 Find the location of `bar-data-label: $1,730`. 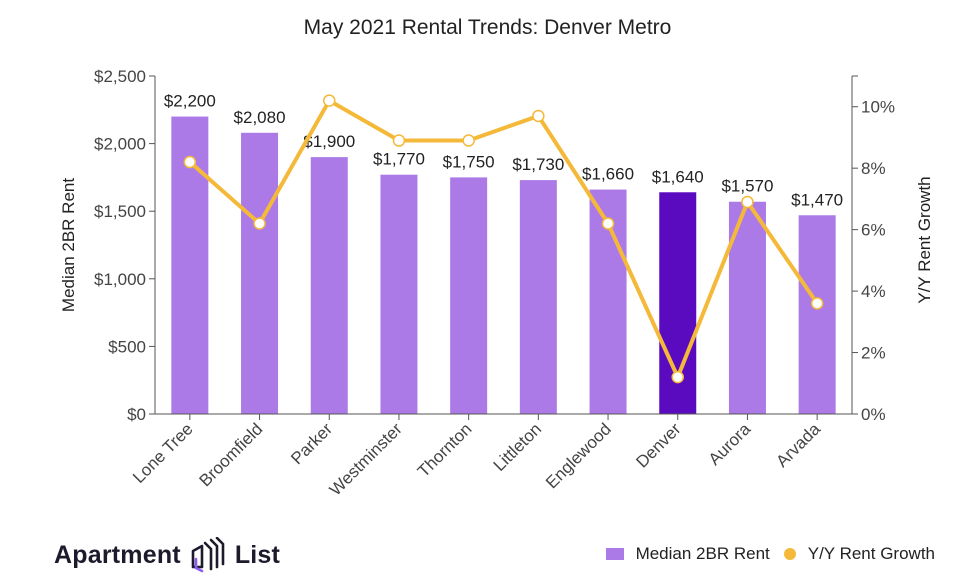

bar-data-label: $1,730 is located at coordinates (538, 164).